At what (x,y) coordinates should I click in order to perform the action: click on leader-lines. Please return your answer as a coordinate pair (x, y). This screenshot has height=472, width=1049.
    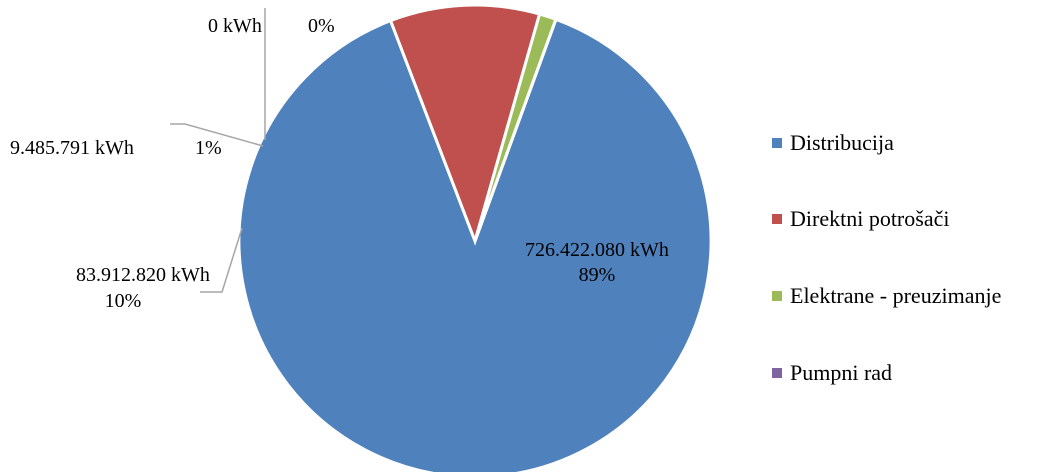
    Looking at the image, I should click on (218, 150).